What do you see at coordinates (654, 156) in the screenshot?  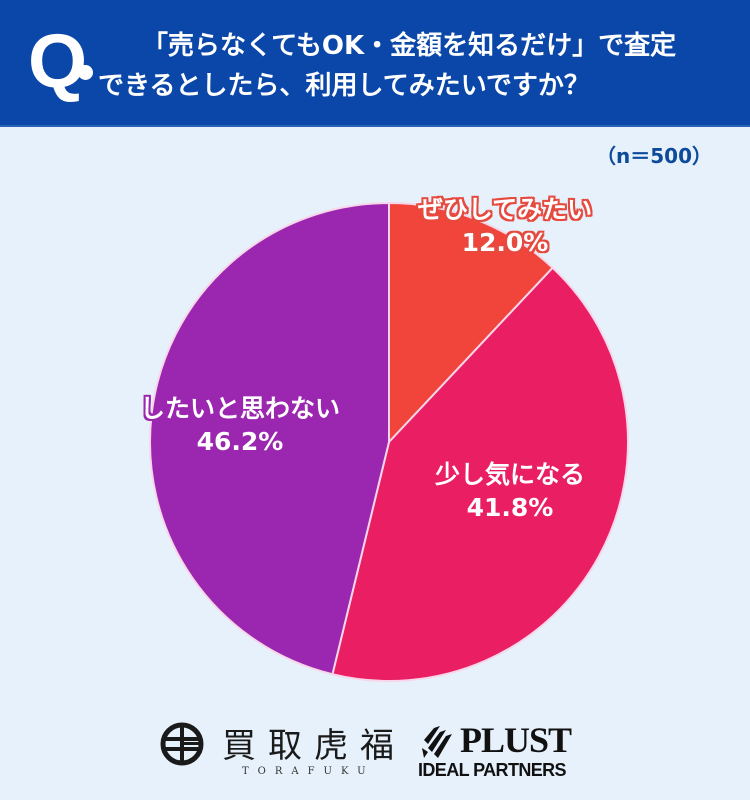 I see `sample-size: （n＝500）` at bounding box center [654, 156].